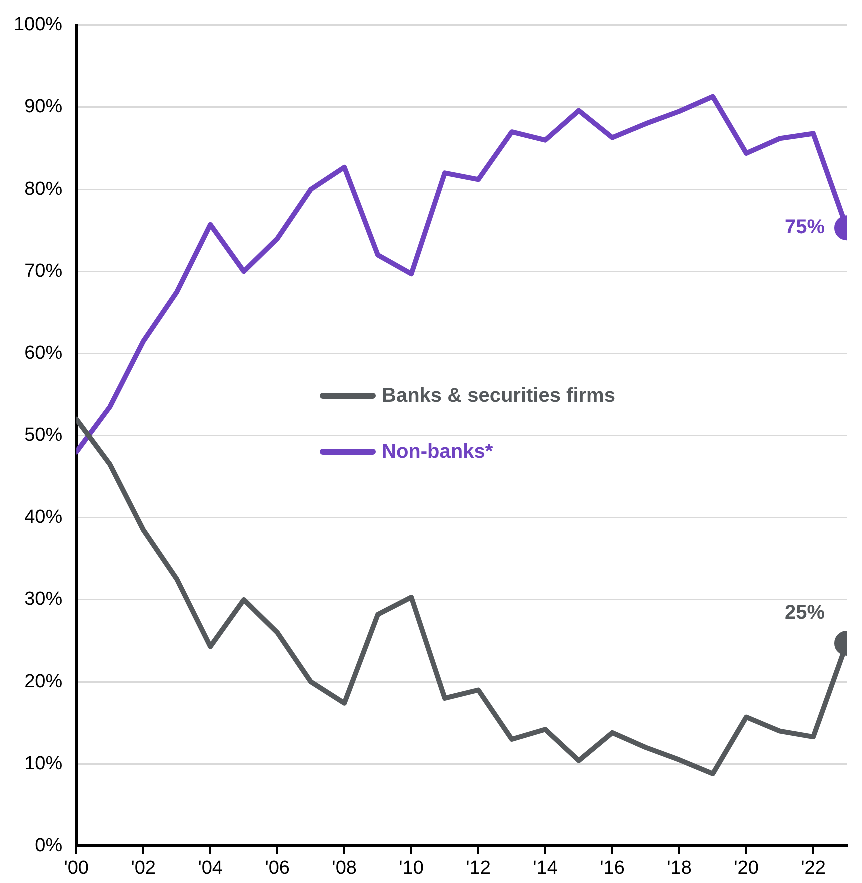  Describe the element at coordinates (43, 107) in the screenshot. I see `y-tick-label: 90%` at that location.